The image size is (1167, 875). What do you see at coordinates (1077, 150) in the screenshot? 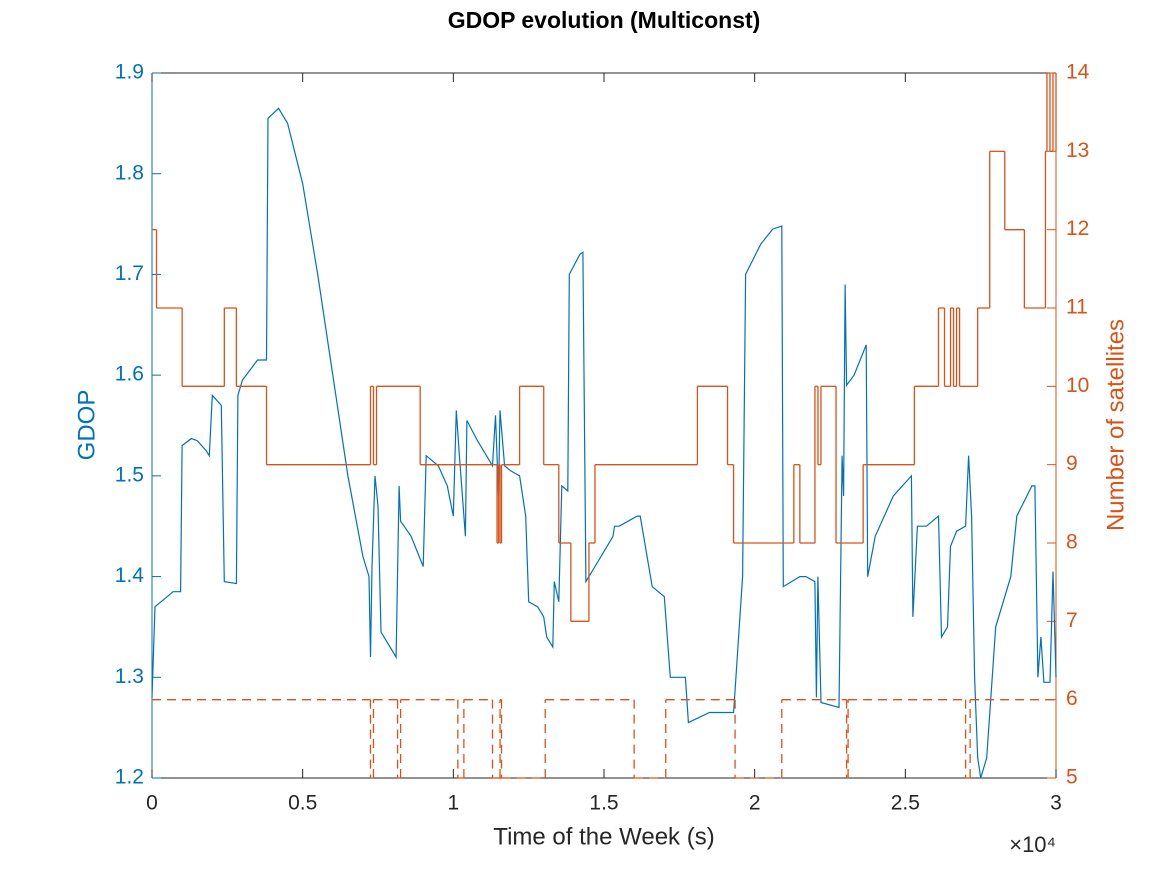
I see `y2-tick-label: 13` at bounding box center [1077, 150].